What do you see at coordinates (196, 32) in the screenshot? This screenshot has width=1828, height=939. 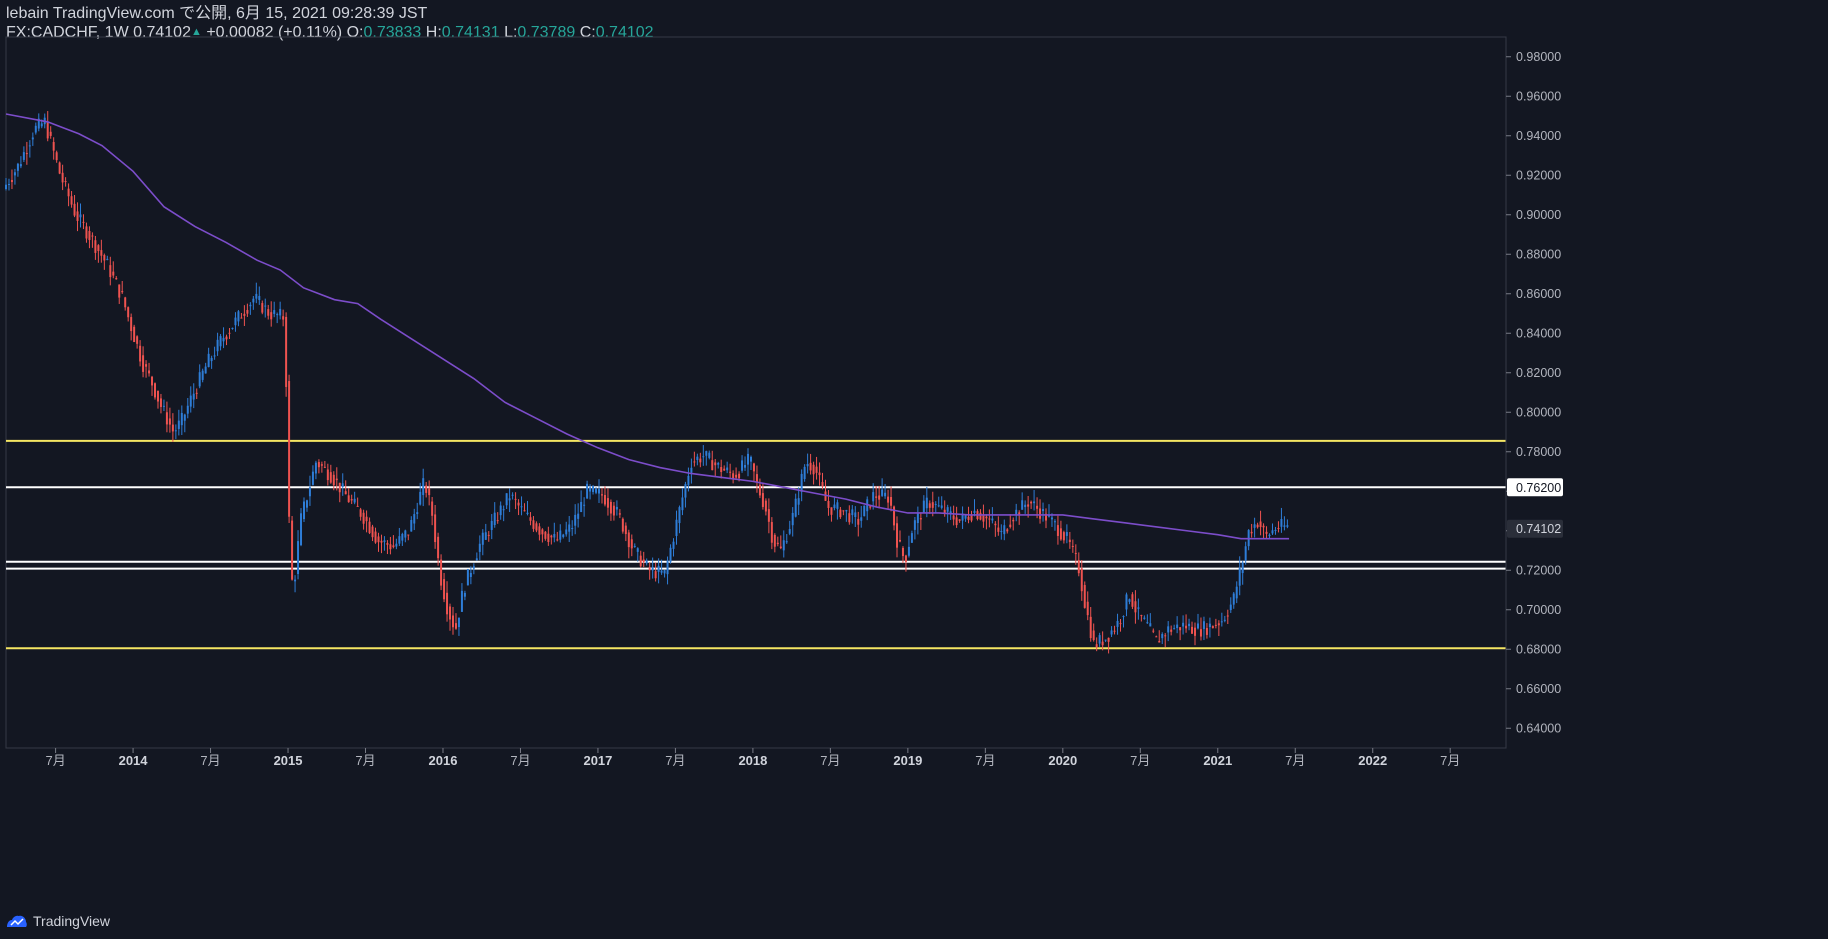 I see `up-arrow-icon: ▲` at bounding box center [196, 32].